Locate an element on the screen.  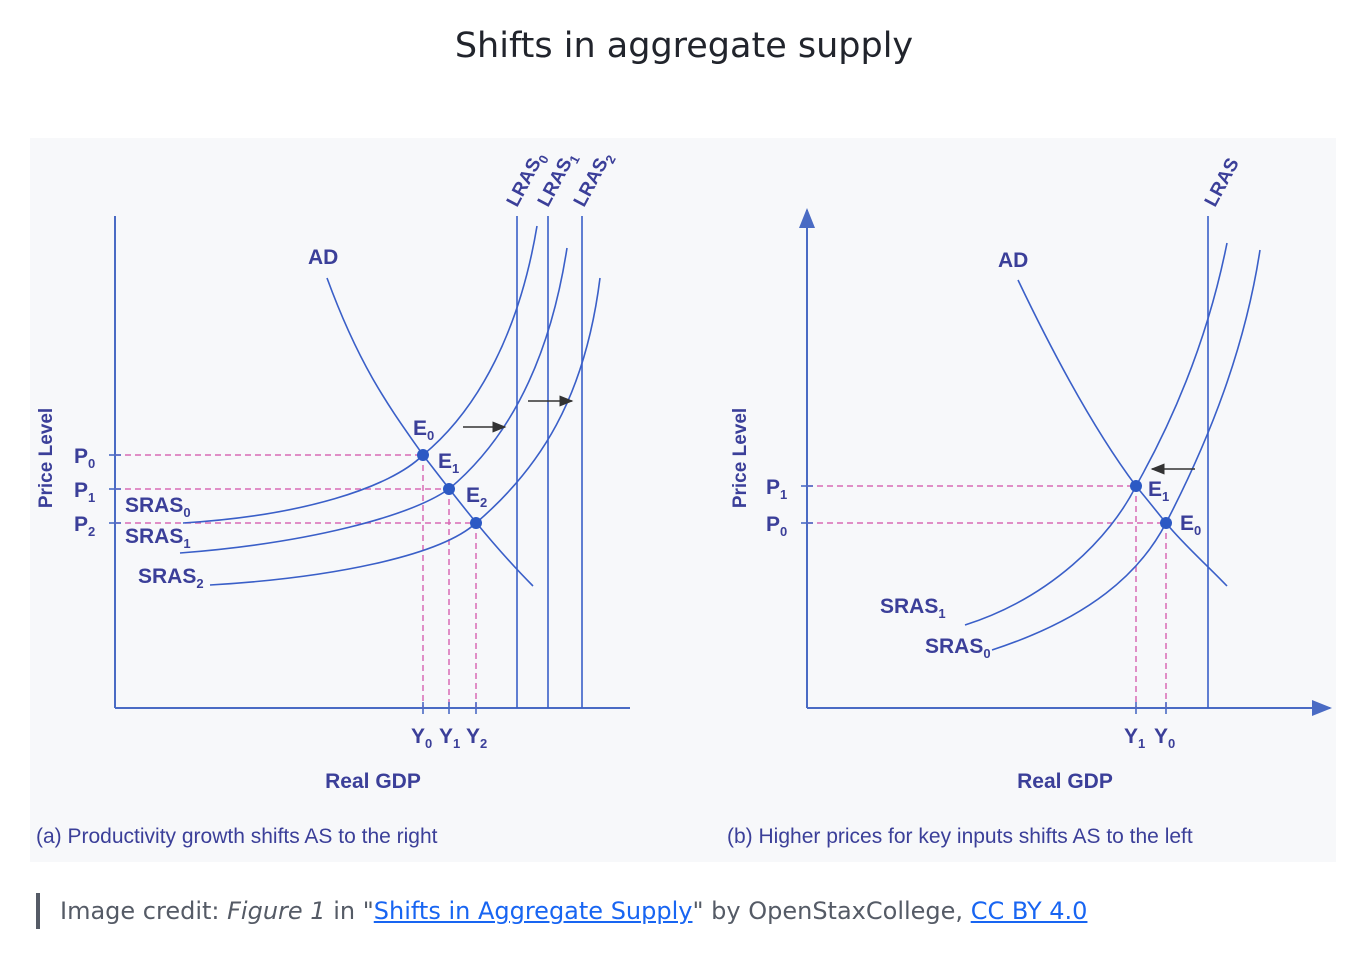
panel-b-sras-1-label: SRAS1 is located at coordinates (913, 608).